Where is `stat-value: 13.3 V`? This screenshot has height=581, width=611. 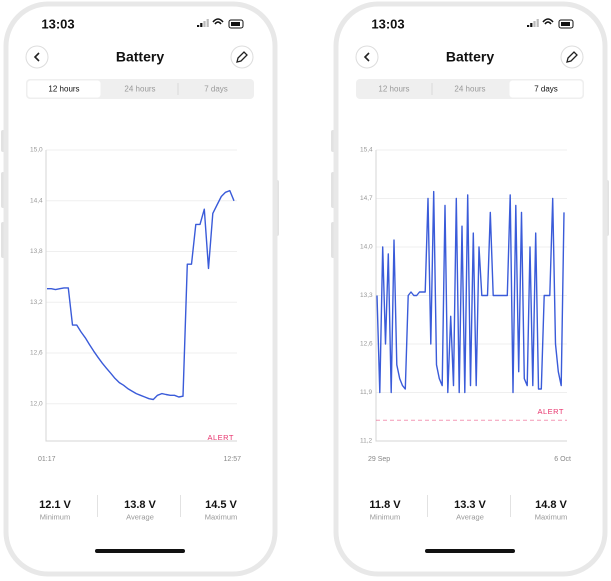
stat-value: 13.3 V is located at coordinates (470, 505).